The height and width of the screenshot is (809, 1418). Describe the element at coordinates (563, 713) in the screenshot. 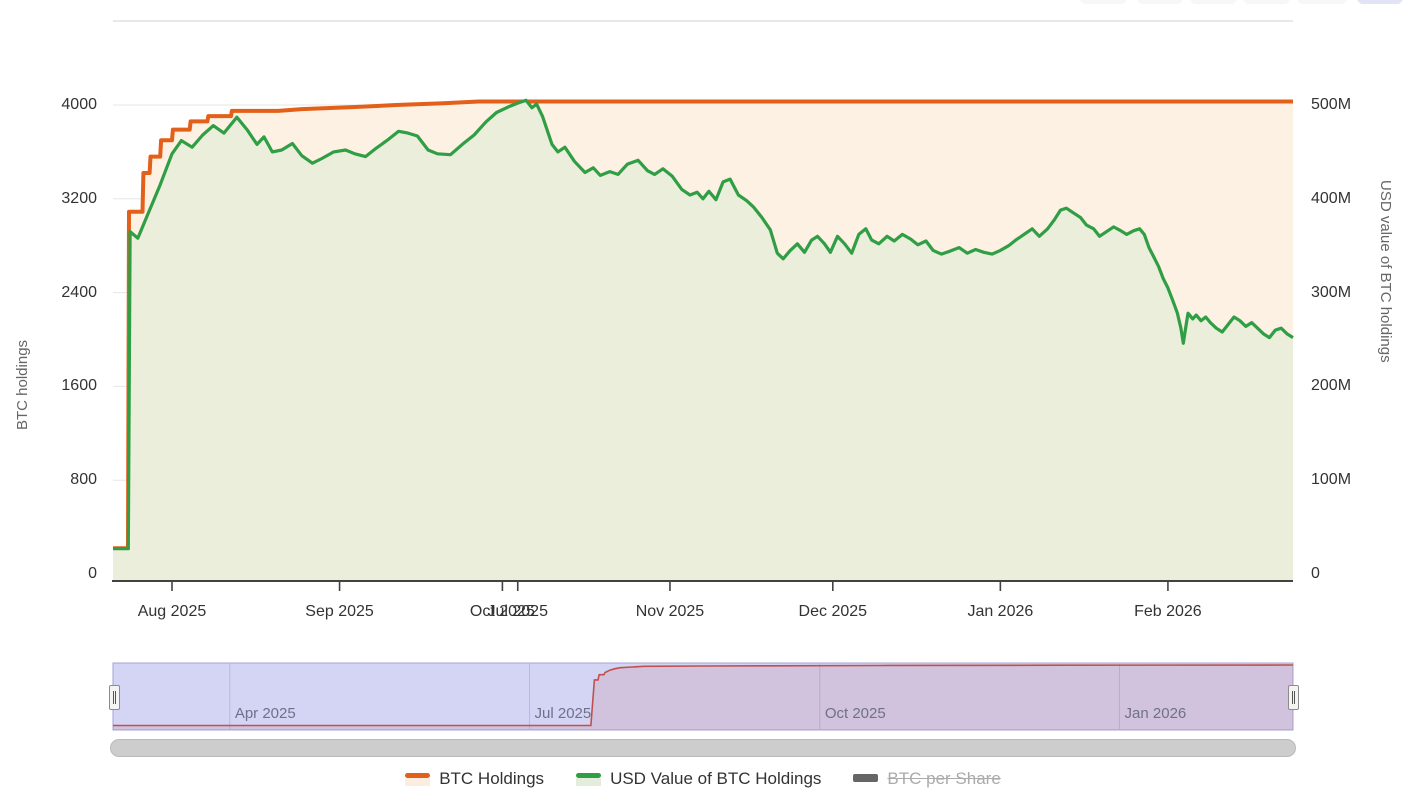

I see `navigator-label: Jul 2025` at that location.